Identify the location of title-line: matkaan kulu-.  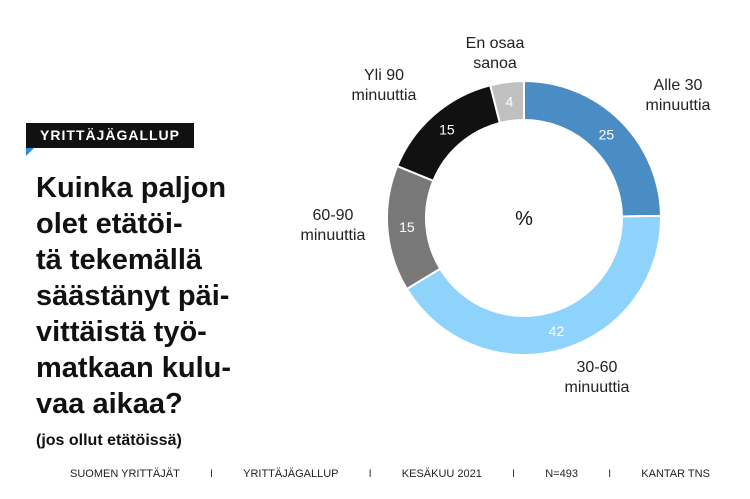
(133, 368).